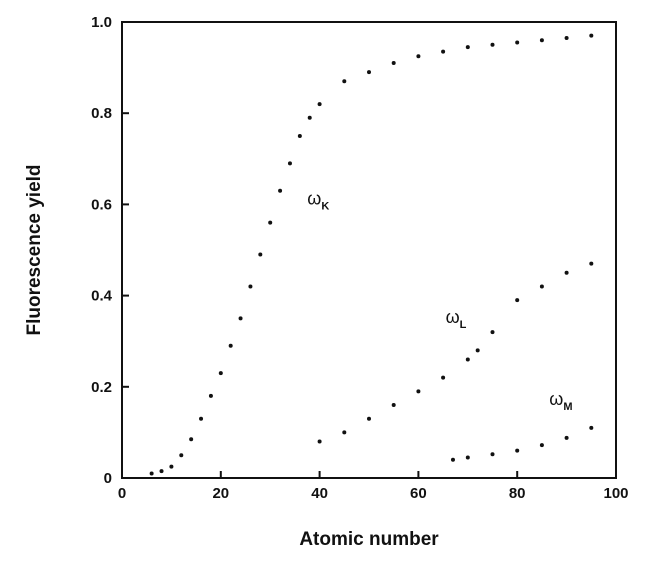  I want to click on x-tick-label: 0, so click(122, 493).